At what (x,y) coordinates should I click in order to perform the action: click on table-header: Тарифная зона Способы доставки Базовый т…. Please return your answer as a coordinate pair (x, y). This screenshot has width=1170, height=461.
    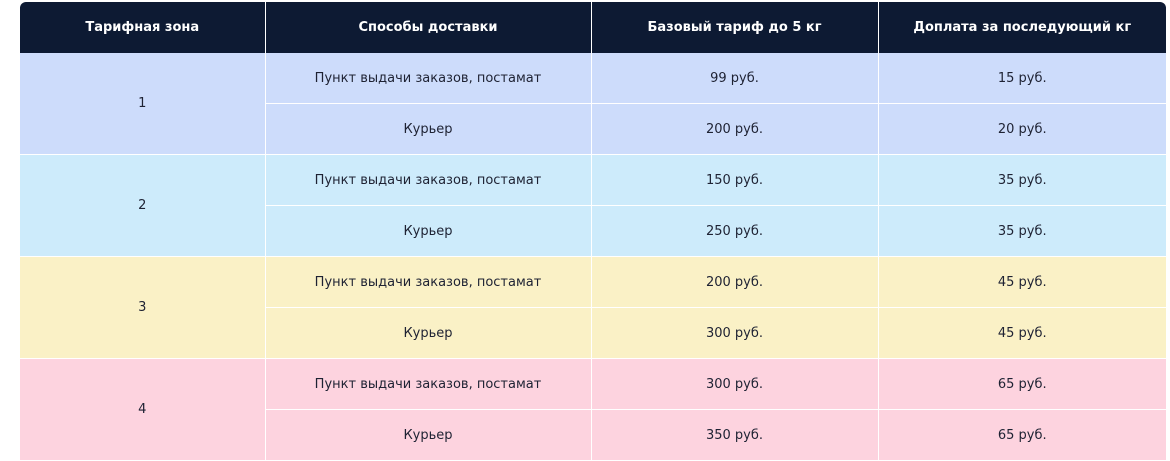
    Looking at the image, I should click on (593, 27).